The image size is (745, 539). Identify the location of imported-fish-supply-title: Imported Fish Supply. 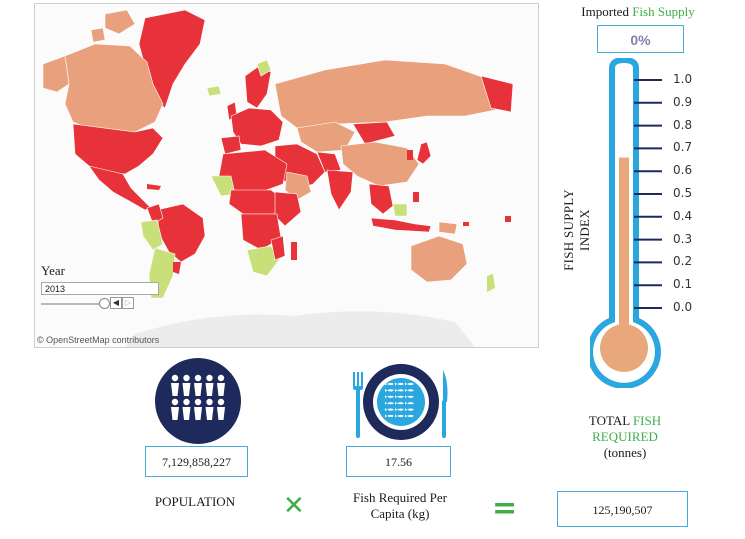
(638, 12).